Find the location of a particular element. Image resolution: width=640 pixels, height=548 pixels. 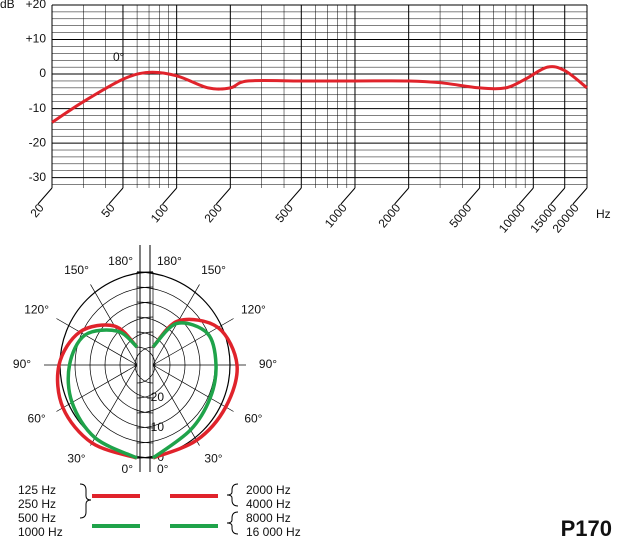

model-name: P170 is located at coordinates (586, 528).